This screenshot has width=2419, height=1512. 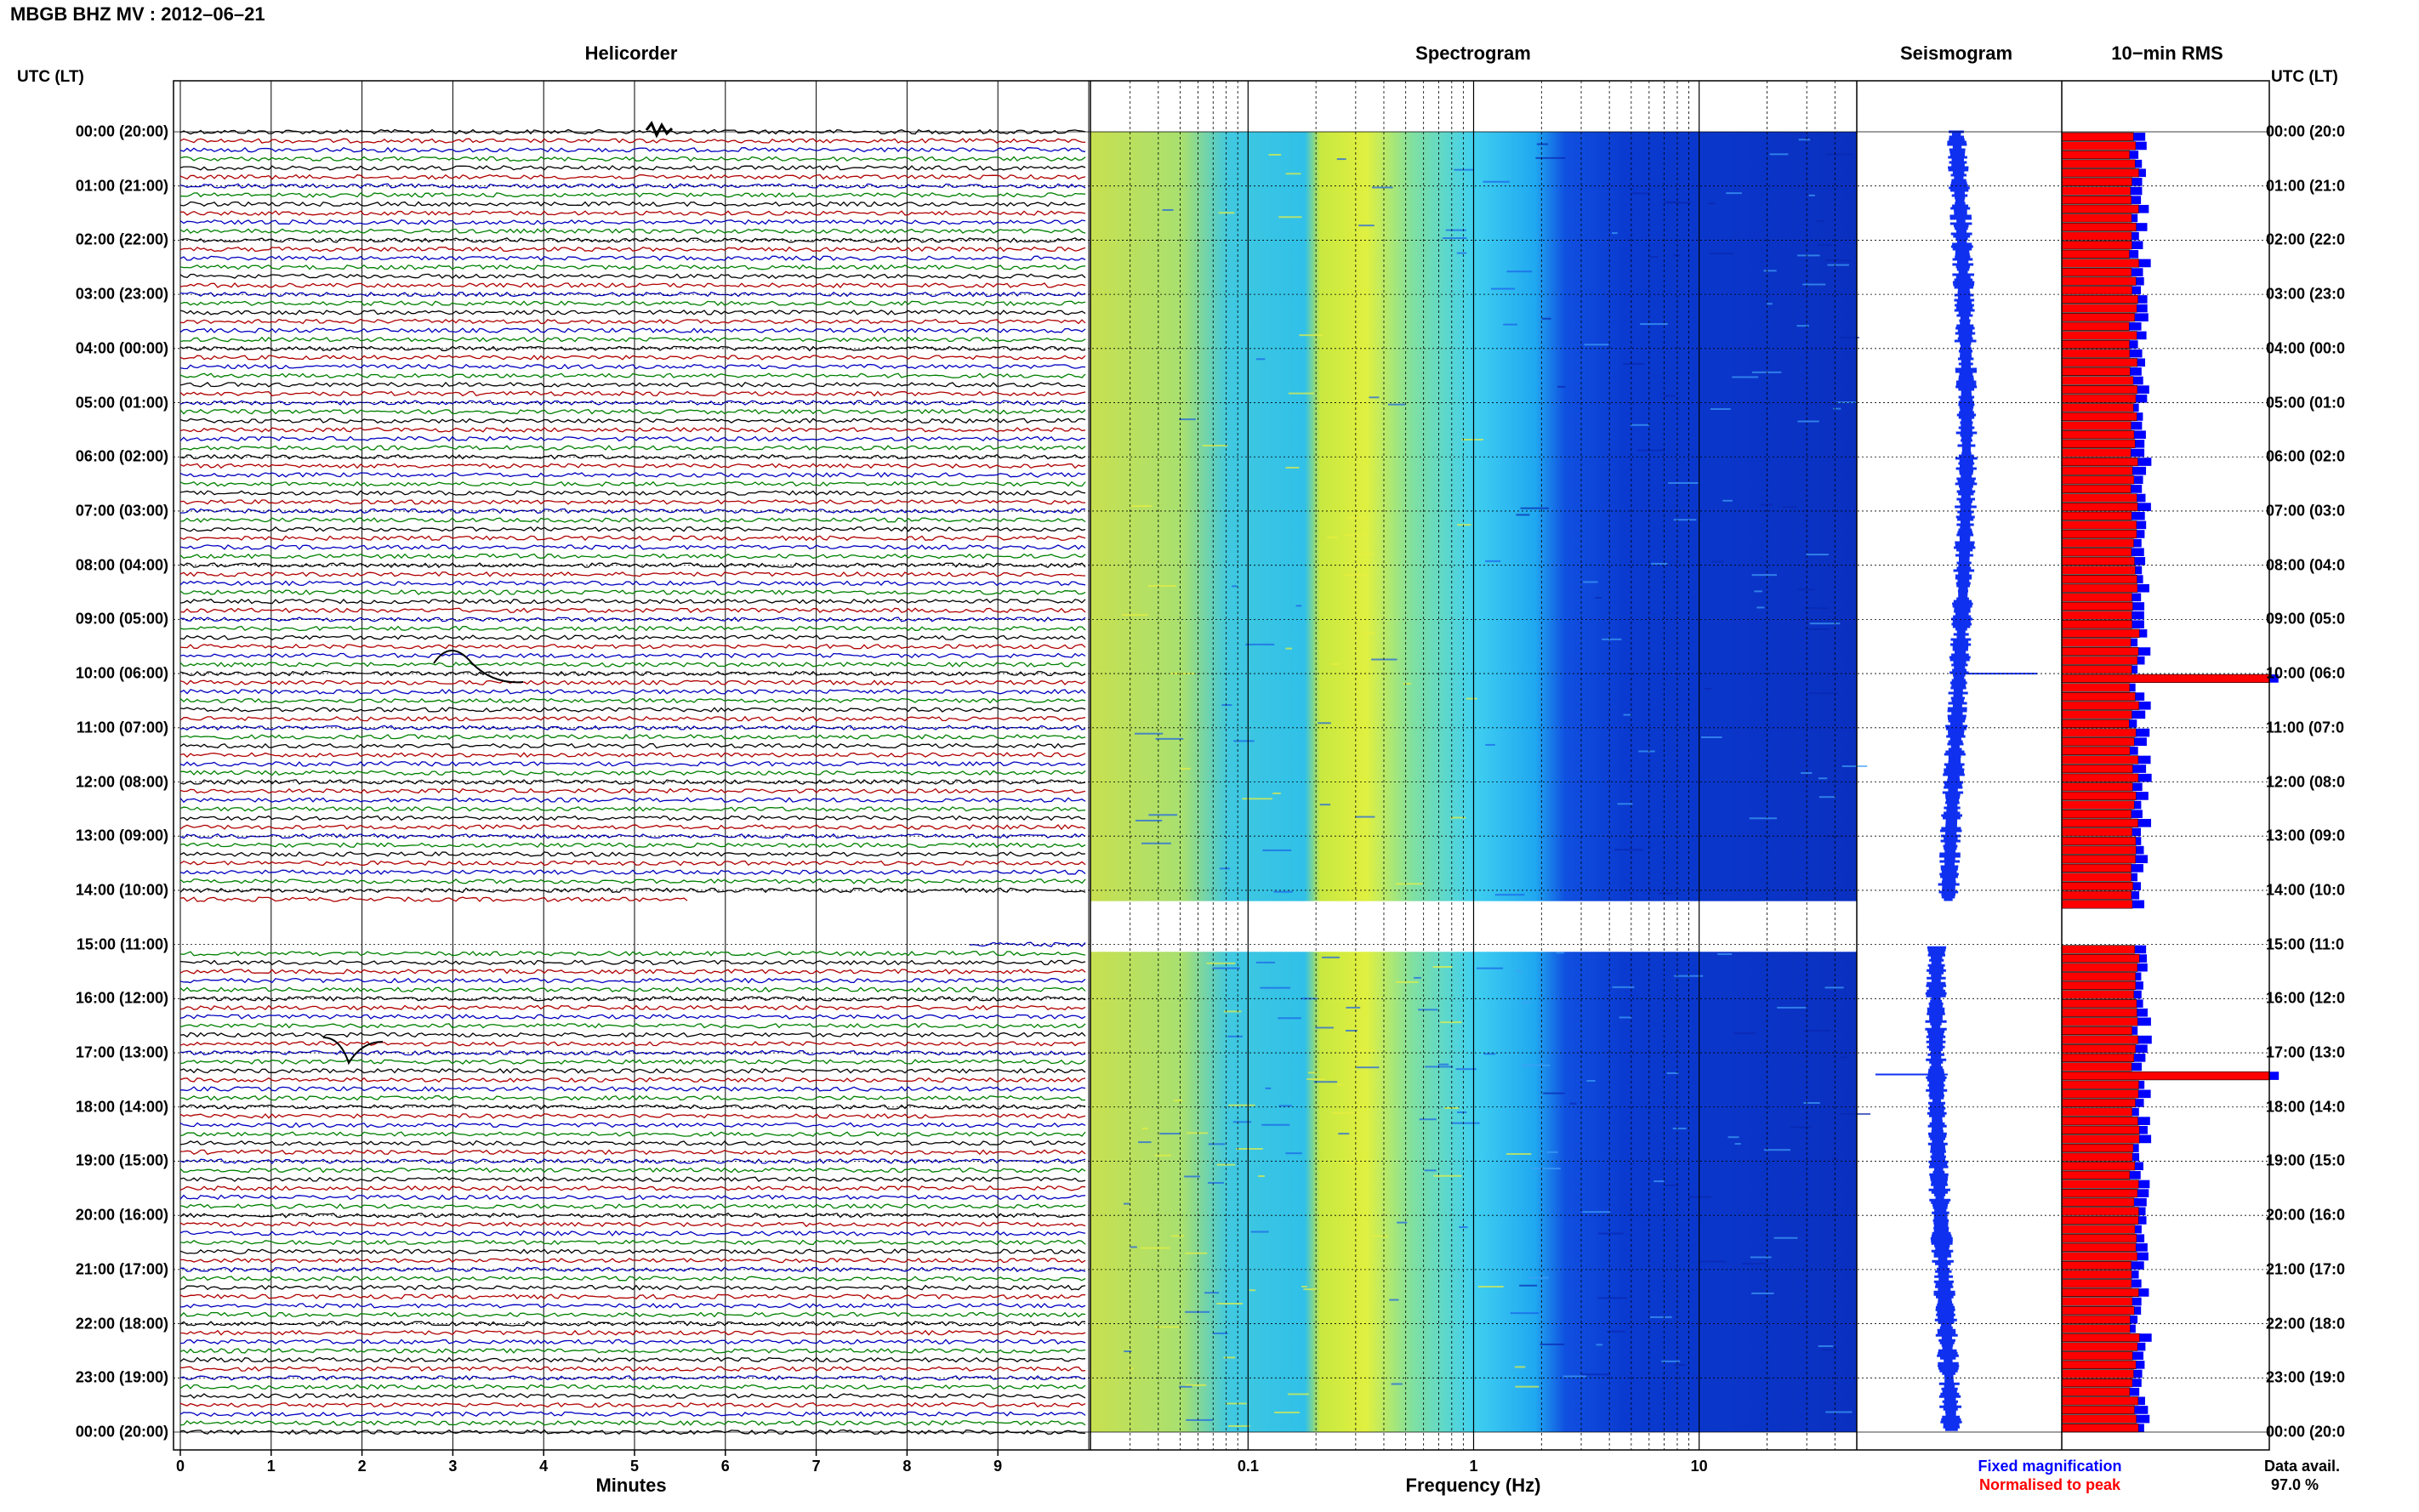 What do you see at coordinates (1943, 1188) in the screenshot?
I see `seismogram-trace` at bounding box center [1943, 1188].